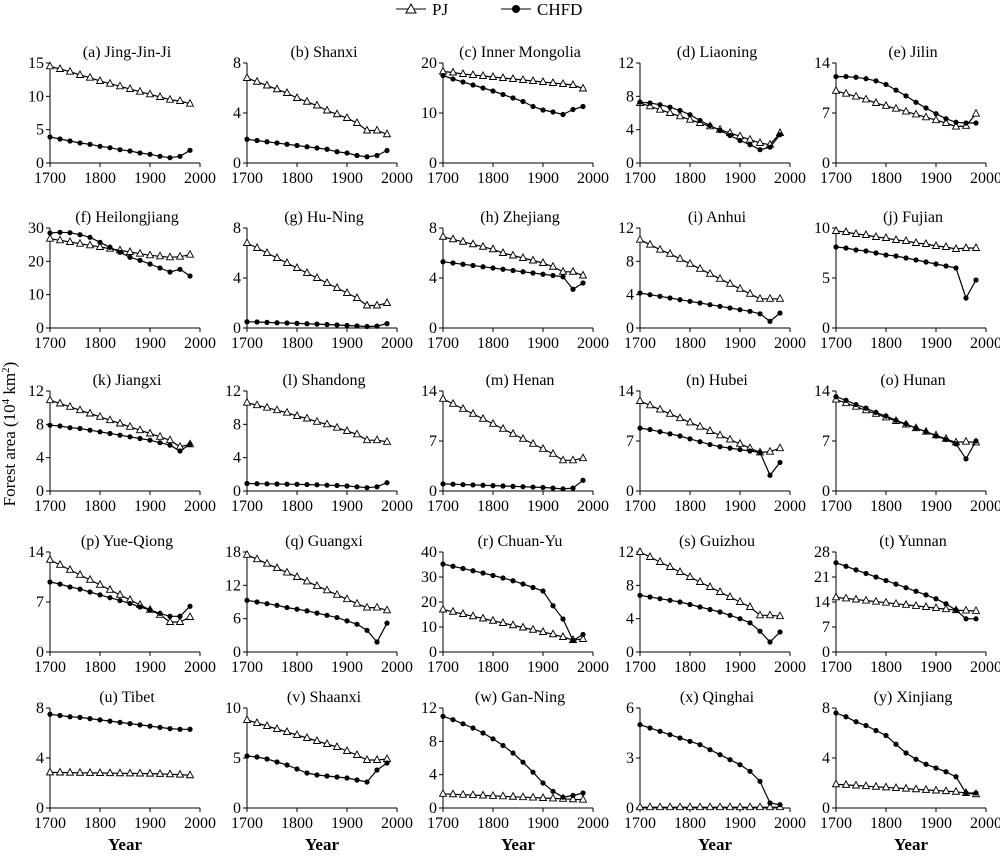  What do you see at coordinates (247, 178) in the screenshot?
I see `x-tick-label: 1700` at bounding box center [247, 178].